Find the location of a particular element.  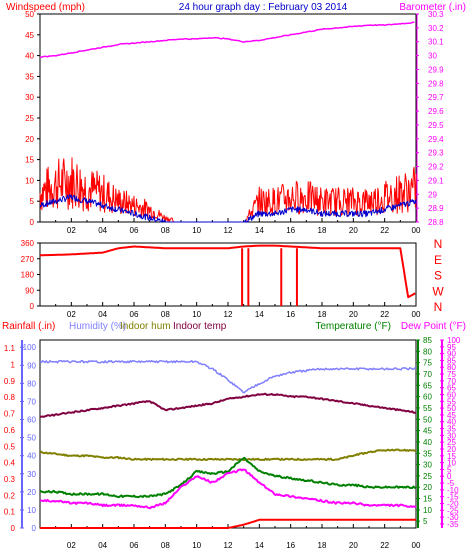

indoor-temp-legend: Indoor temp is located at coordinates (200, 326).